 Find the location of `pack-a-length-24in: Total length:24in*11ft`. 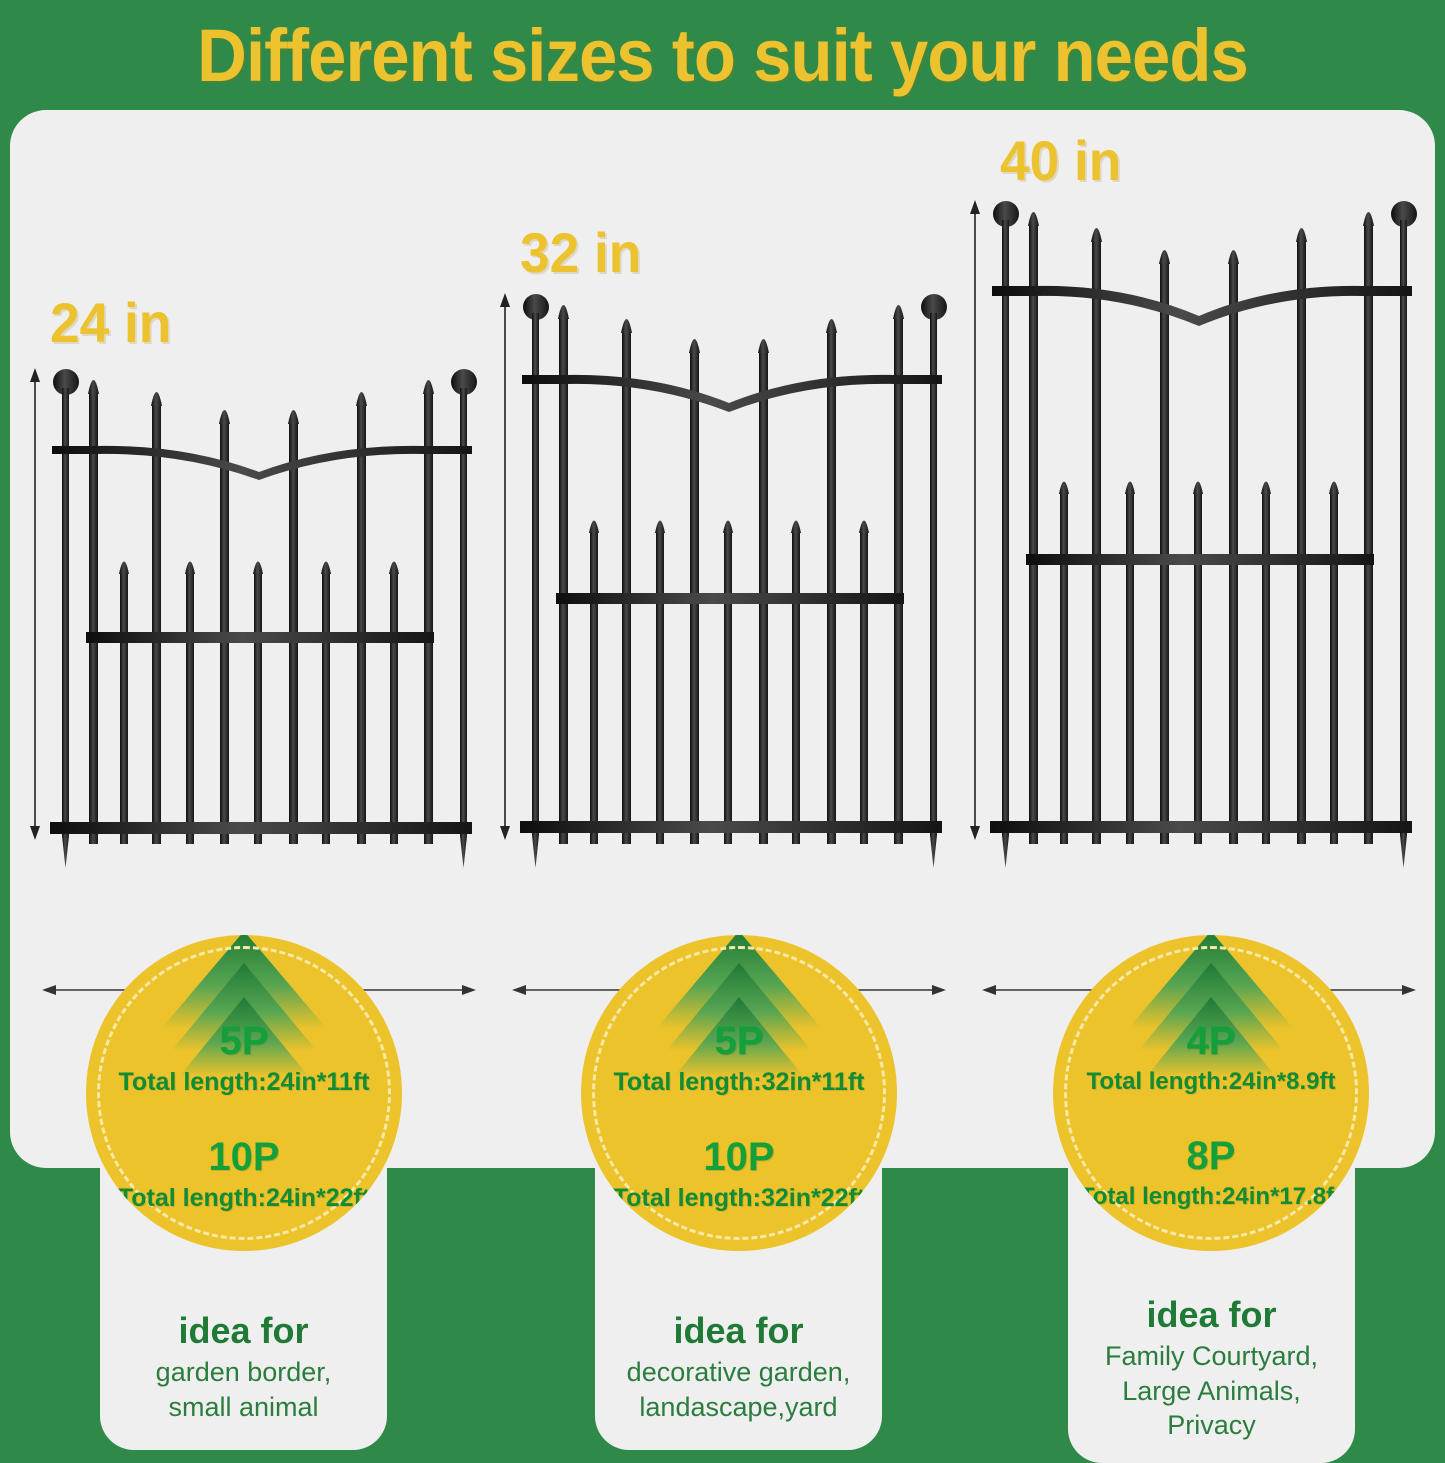

pack-a-length-24in: Total length:24in*11ft is located at coordinates (244, 1082).